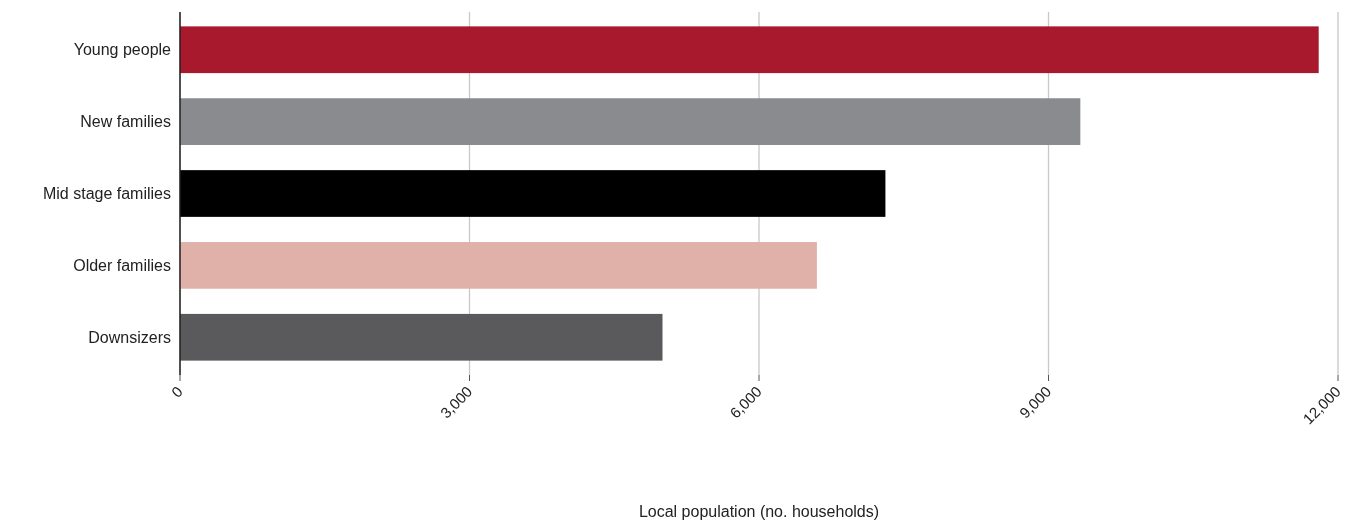 This screenshot has height=523, width=1360. What do you see at coordinates (106, 194) in the screenshot?
I see `y-tick-label: Mid stage families` at bounding box center [106, 194].